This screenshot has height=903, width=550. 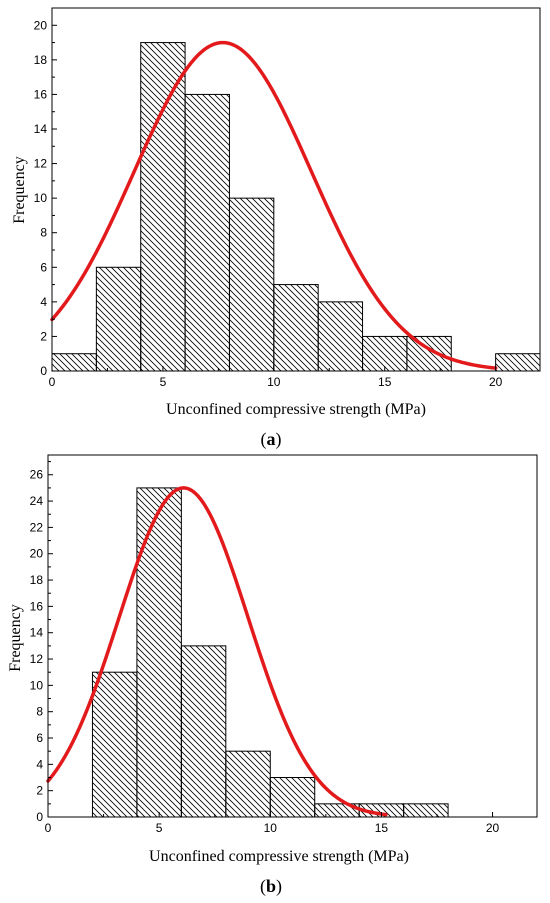 What do you see at coordinates (37, 501) in the screenshot?
I see `y-tick-label: 24` at bounding box center [37, 501].